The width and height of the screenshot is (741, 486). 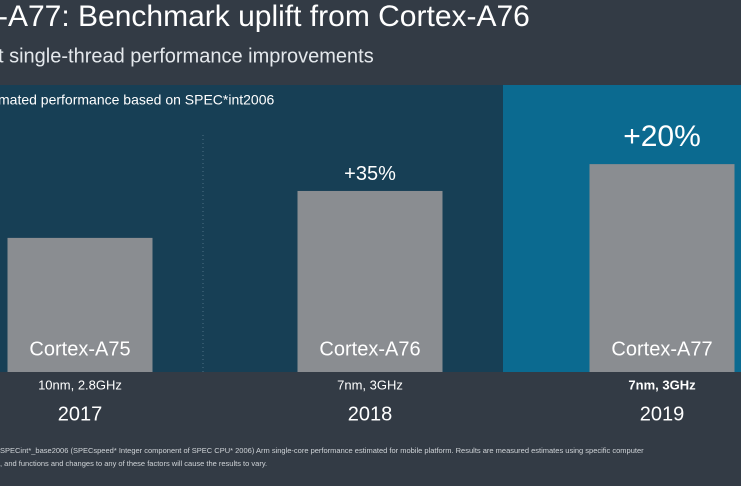 What do you see at coordinates (80, 384) in the screenshot?
I see `process-label: 10nm, 2.8GHz` at bounding box center [80, 384].